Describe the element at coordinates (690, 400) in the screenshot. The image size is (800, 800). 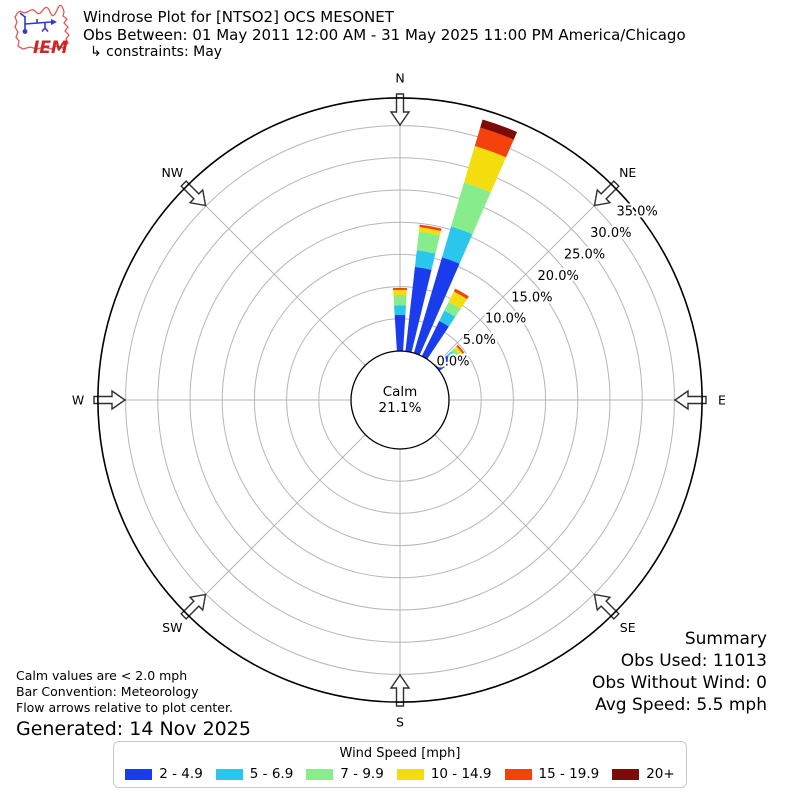
I see `flow-arrow-E` at that location.